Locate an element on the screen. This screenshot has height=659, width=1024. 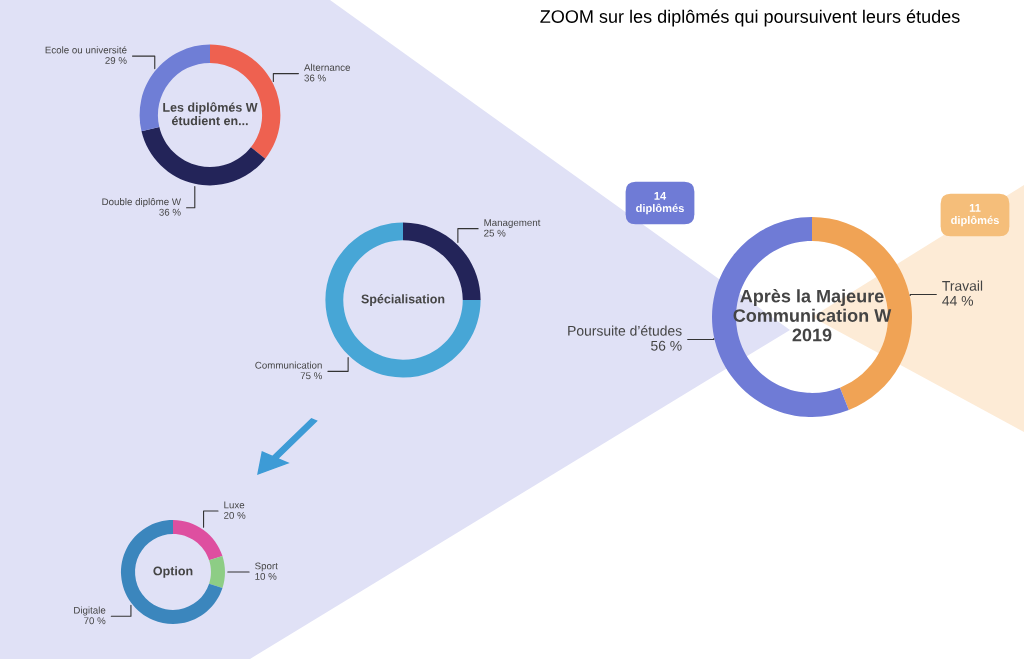
text: Spécialisation is located at coordinates (403, 300).